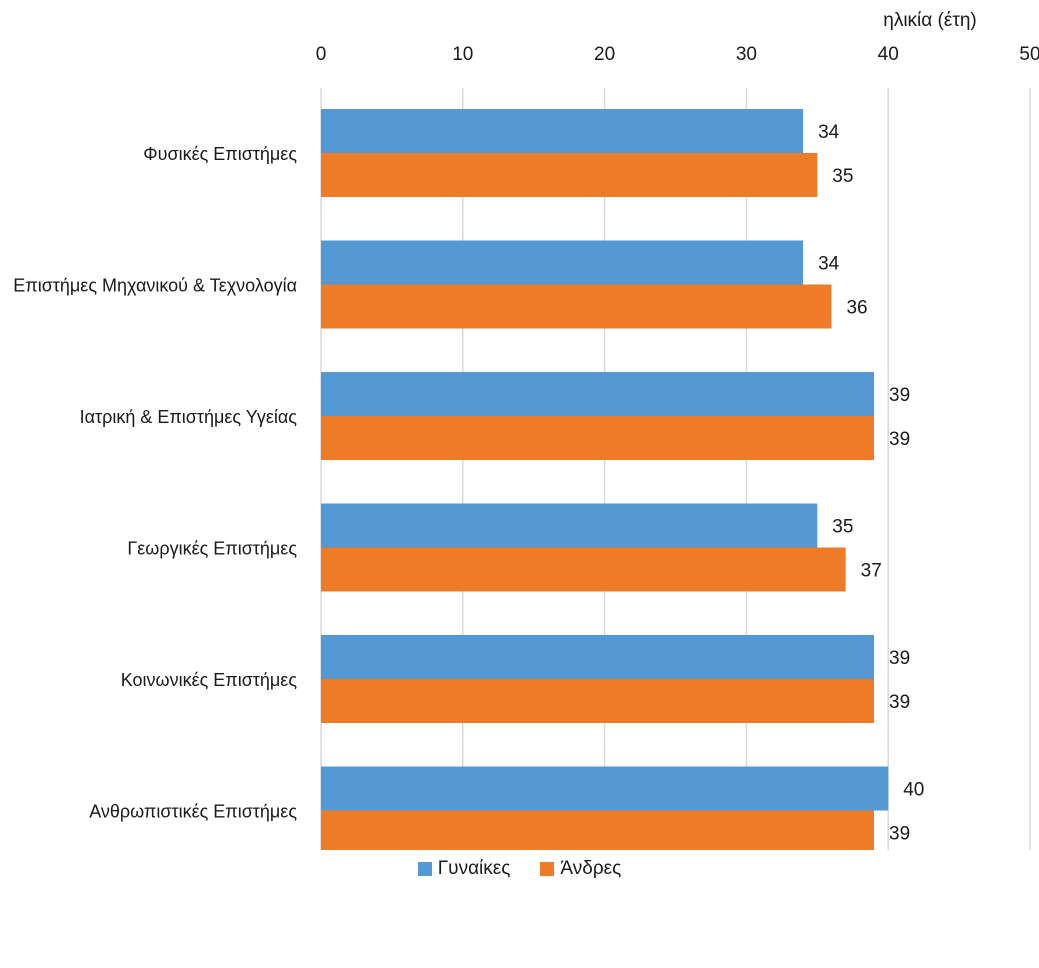 The image size is (1039, 968). Describe the element at coordinates (462, 54) in the screenshot. I see `x-tick-label: 10` at that location.